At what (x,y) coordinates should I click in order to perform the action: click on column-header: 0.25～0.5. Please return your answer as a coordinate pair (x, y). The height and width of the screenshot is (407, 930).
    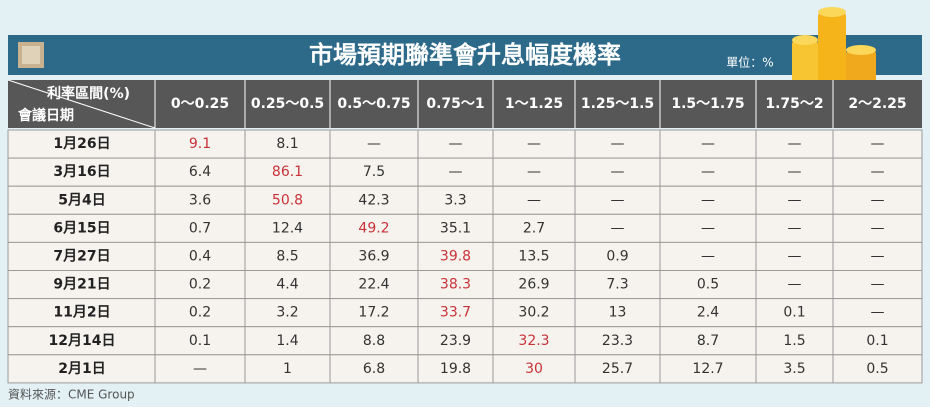
    Looking at the image, I should click on (287, 104).